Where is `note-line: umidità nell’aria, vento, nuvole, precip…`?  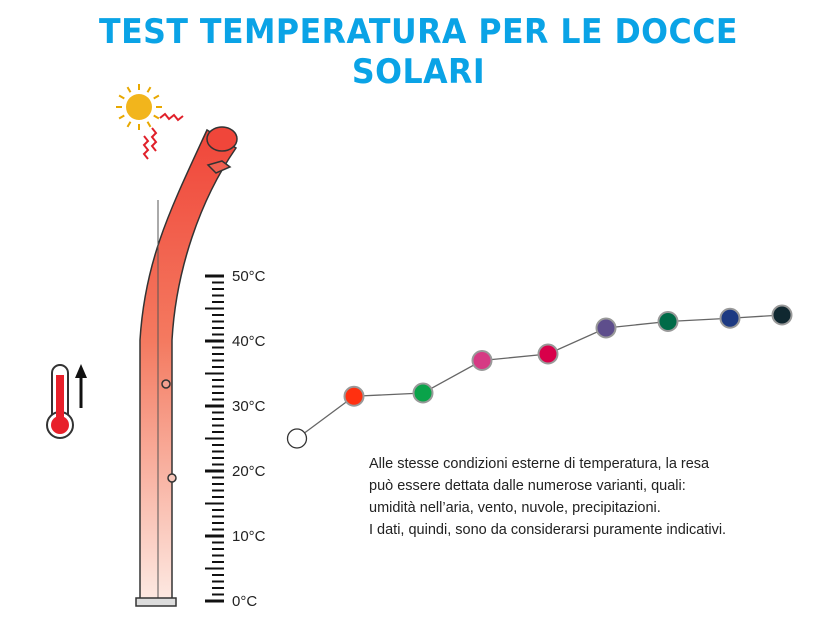
note-line: umidità nell’aria, vento, nuvole, precip… is located at coordinates (515, 508).